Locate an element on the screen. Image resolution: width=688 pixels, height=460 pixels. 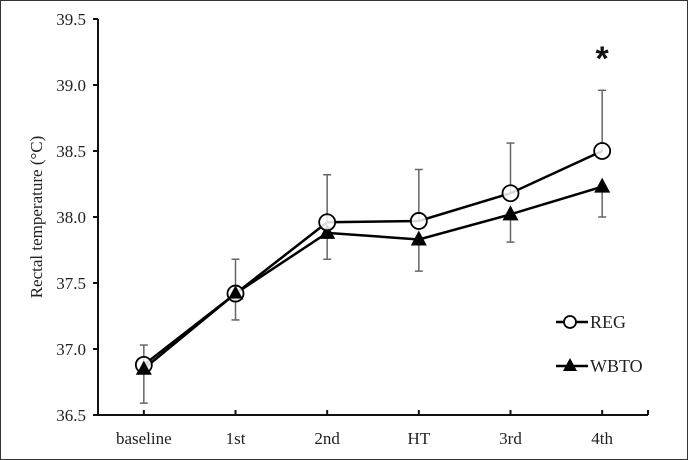
legend-label-wbto: WBTO is located at coordinates (616, 366).